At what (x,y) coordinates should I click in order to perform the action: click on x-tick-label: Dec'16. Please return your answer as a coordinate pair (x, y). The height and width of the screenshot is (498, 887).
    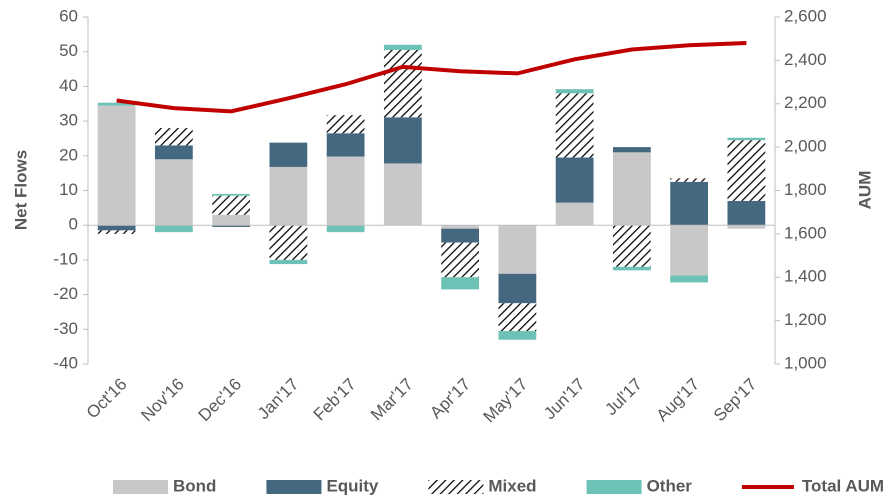
    Looking at the image, I should click on (220, 400).